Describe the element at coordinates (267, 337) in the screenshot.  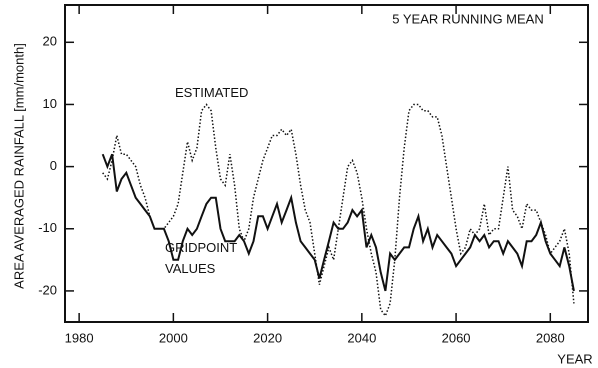
I see `x-tick-label: 2020` at that location.